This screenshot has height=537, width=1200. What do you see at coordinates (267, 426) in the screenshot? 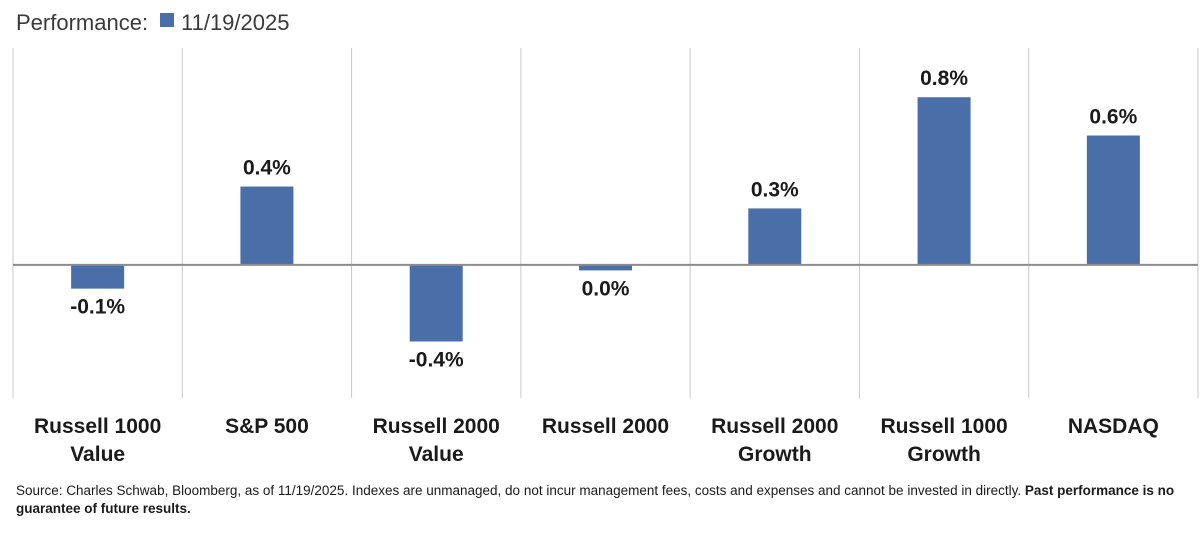
I see `category-label: S&P 500` at bounding box center [267, 426].